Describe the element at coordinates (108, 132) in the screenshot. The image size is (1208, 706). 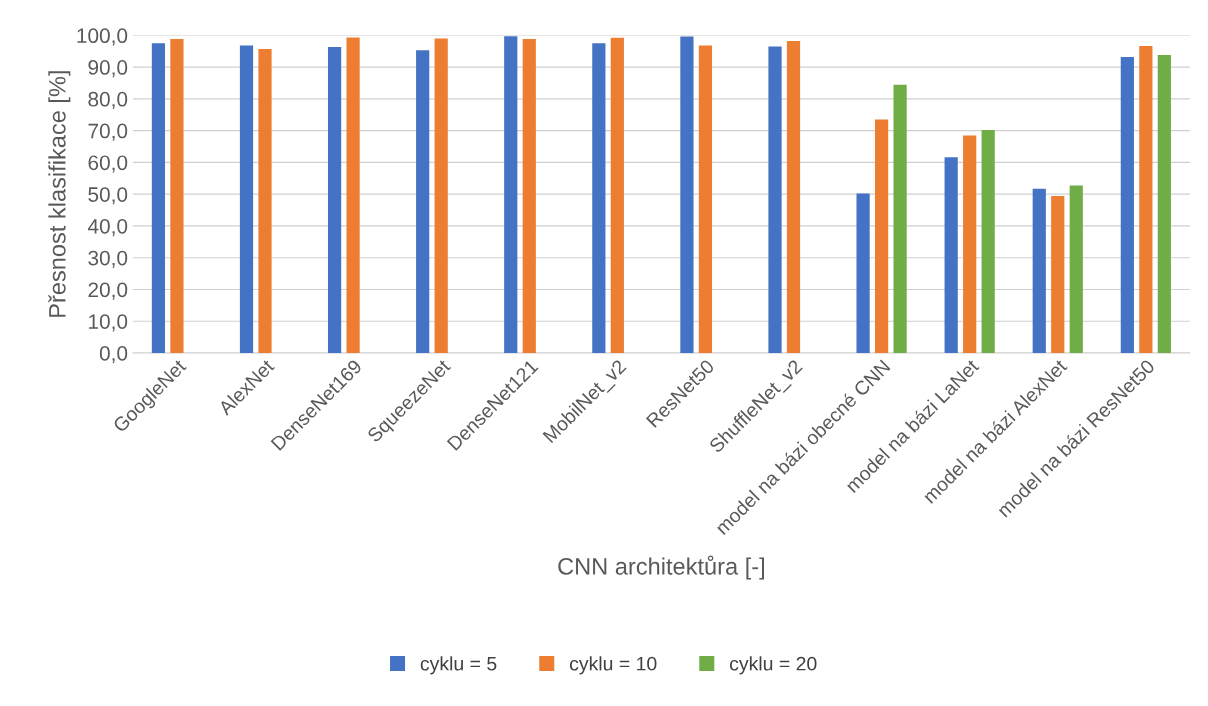
I see `y-tick-label: 70,0` at that location.